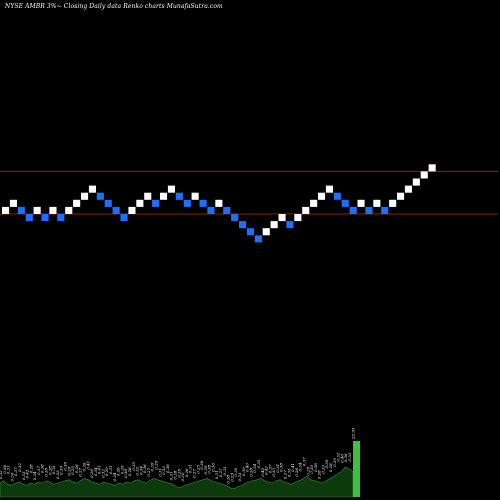 The width and height of the screenshot is (500, 500). Describe the element at coordinates (266, 470) in the screenshot. I see `volume-label: 0.42` at that location.